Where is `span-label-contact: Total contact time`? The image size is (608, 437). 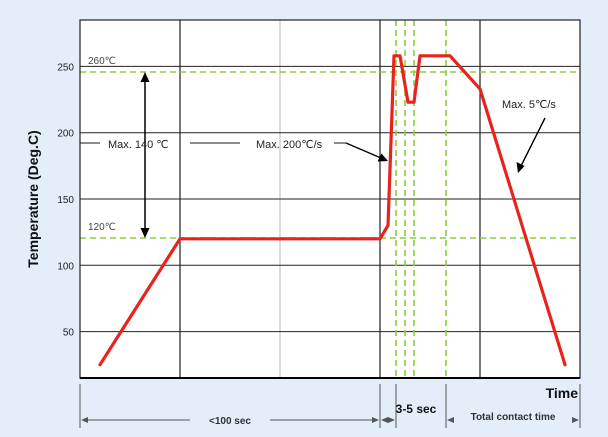 span-label-contact: Total contact time is located at coordinates (513, 417).